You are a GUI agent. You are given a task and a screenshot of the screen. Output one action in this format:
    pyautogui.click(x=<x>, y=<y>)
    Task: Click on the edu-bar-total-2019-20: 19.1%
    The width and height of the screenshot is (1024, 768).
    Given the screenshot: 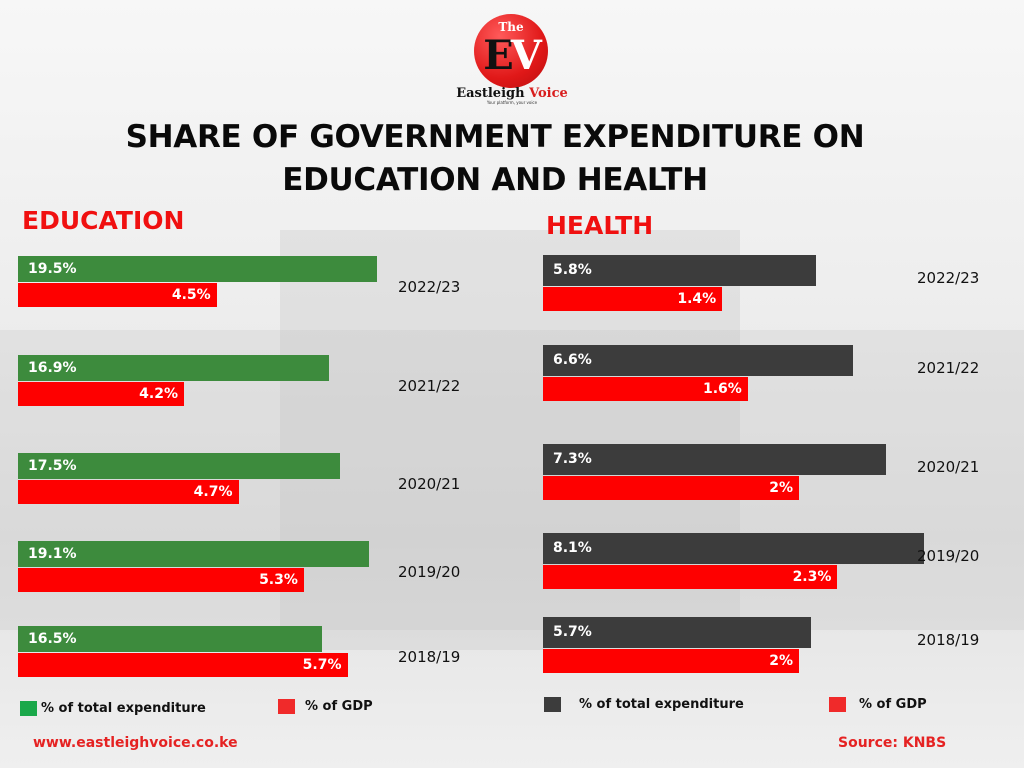 What is the action you would take?
    pyautogui.click(x=194, y=554)
    